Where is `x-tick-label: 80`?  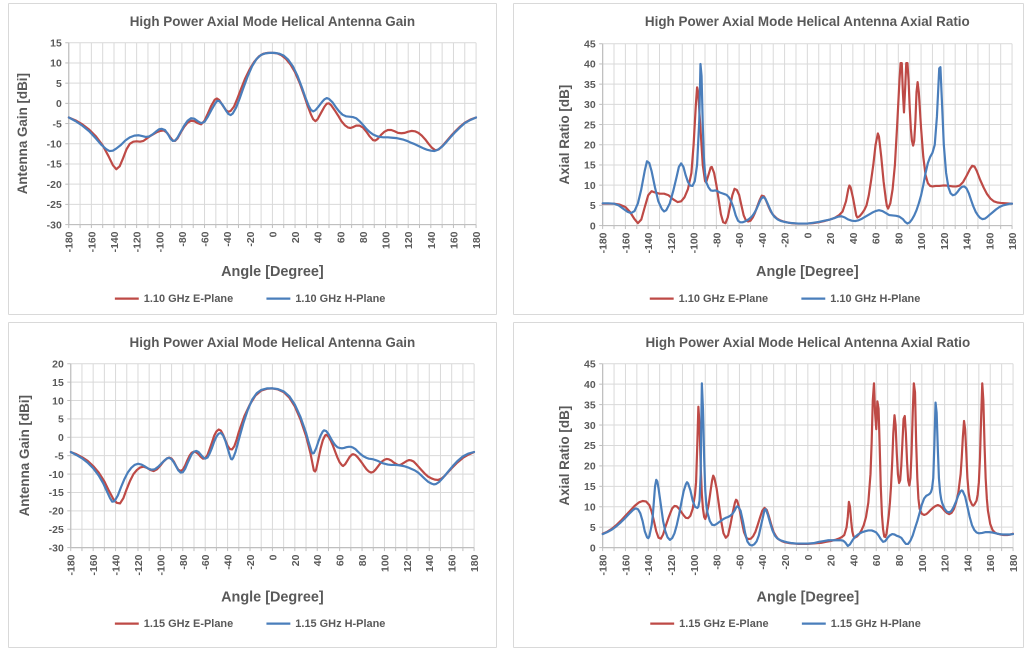
x-tick-label: 80 is located at coordinates (363, 560).